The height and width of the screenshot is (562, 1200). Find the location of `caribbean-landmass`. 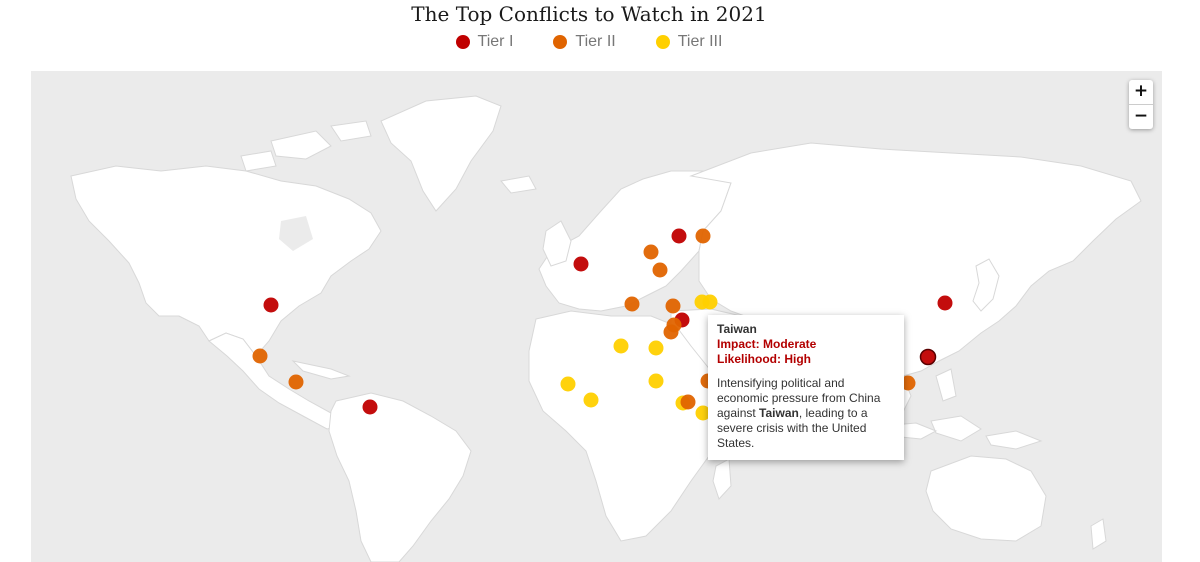

caribbean-landmass is located at coordinates (321, 370).